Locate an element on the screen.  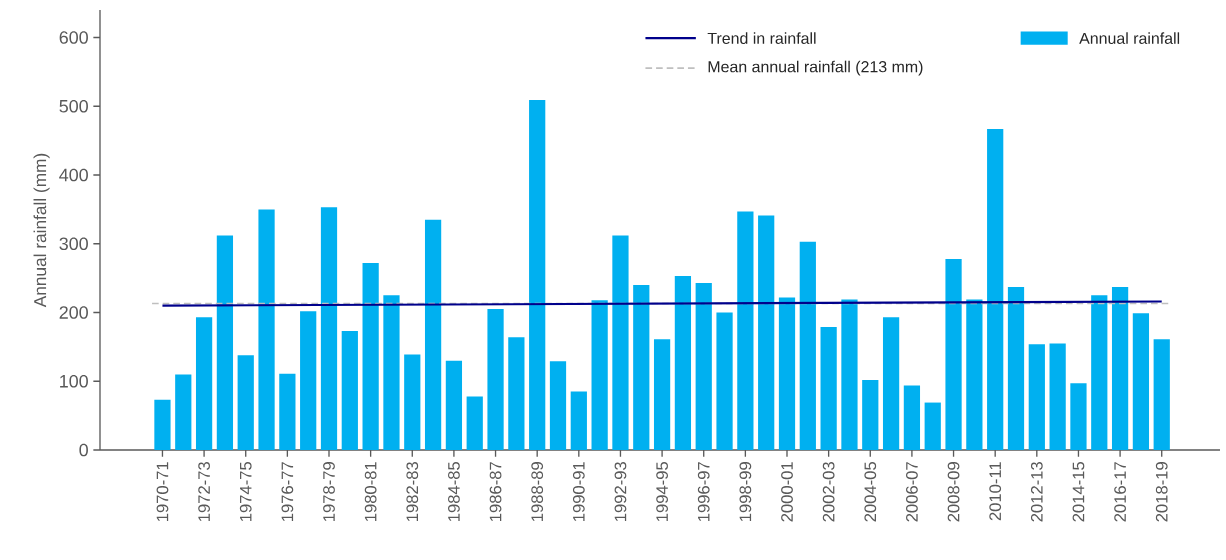
x-tick-label: 1990-91 is located at coordinates (578, 491).